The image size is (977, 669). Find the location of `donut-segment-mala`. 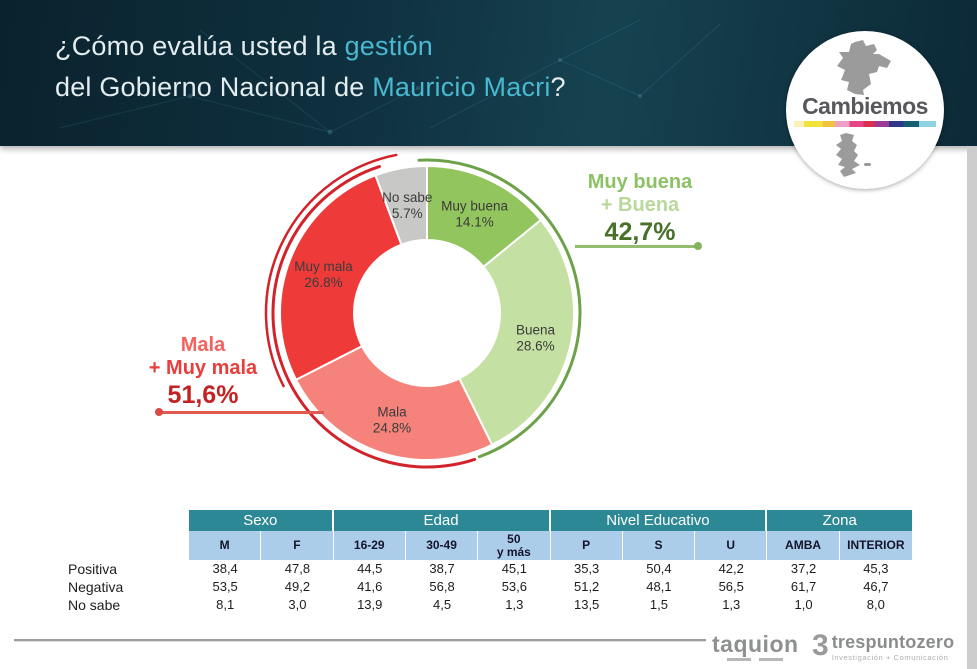

donut-segment-mala is located at coordinates (394, 402).